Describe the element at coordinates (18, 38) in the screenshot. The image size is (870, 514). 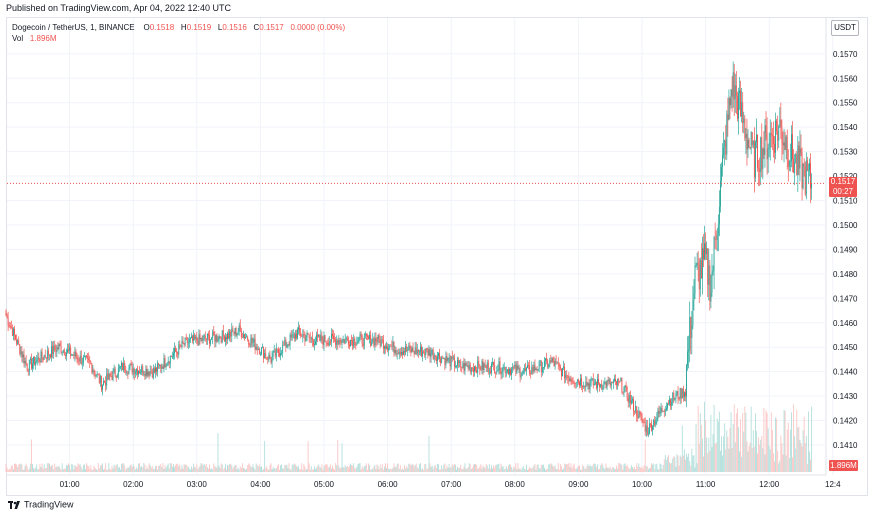
I see `volume-label: Vol` at that location.